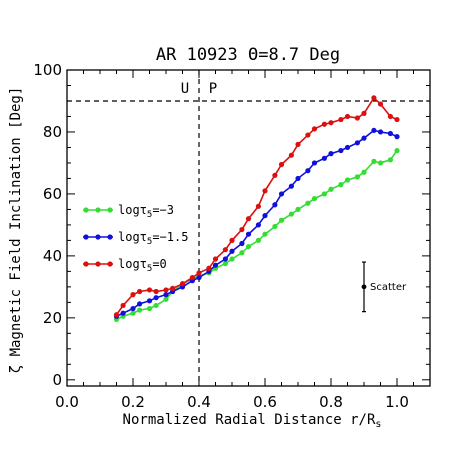  I want to click on legend-label-value: =−1.5, so click(170, 237).